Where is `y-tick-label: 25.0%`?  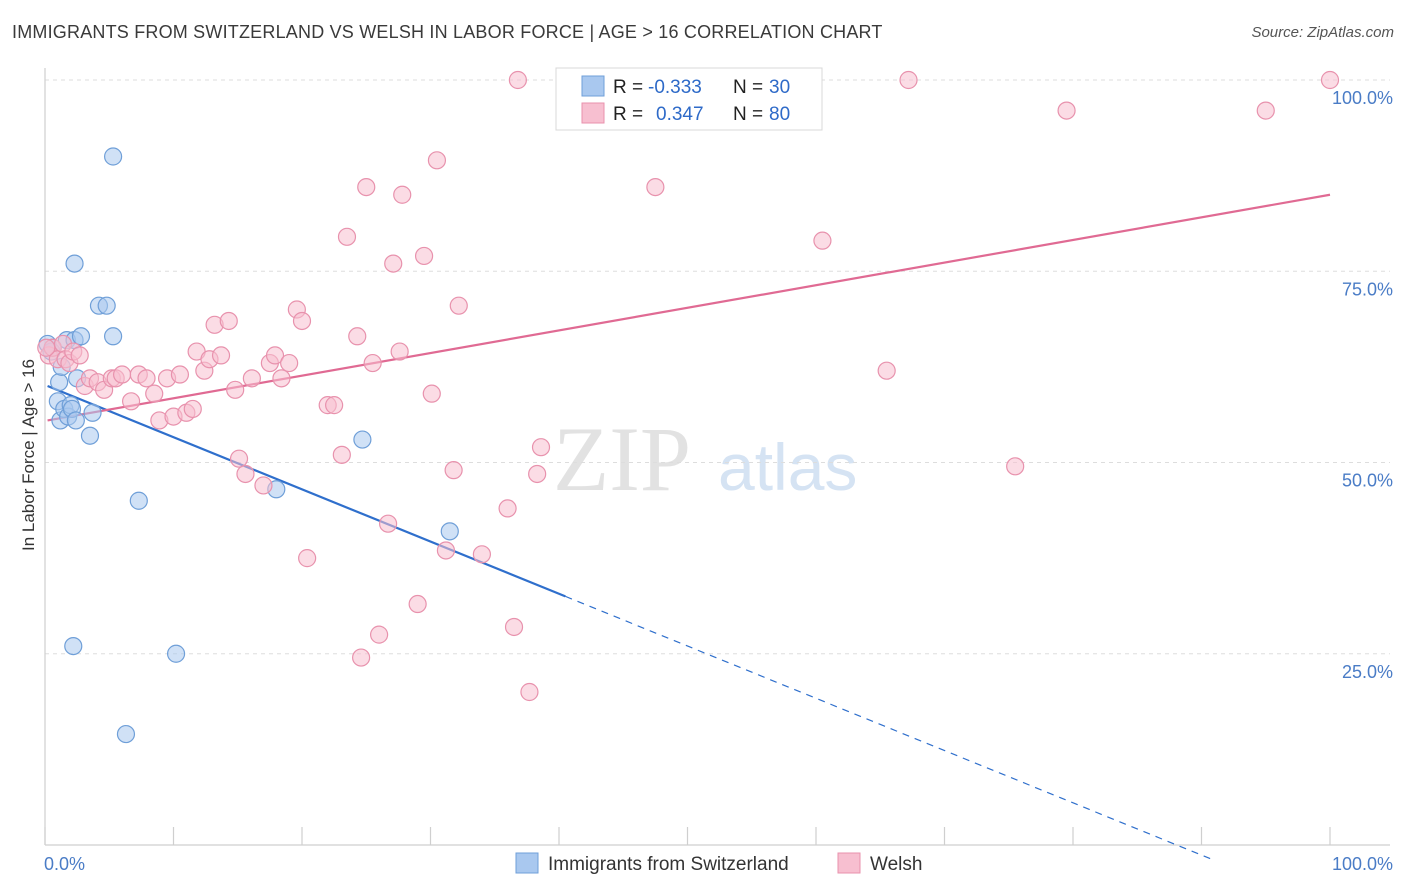 y-tick-label: 25.0% is located at coordinates (1367, 672).